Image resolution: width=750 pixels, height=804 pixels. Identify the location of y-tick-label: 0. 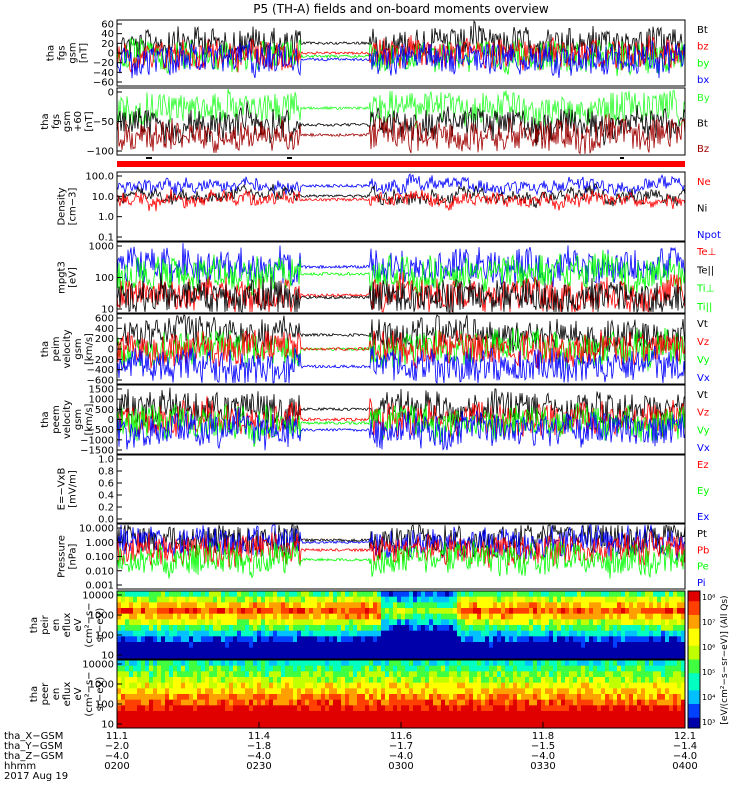
(111, 54).